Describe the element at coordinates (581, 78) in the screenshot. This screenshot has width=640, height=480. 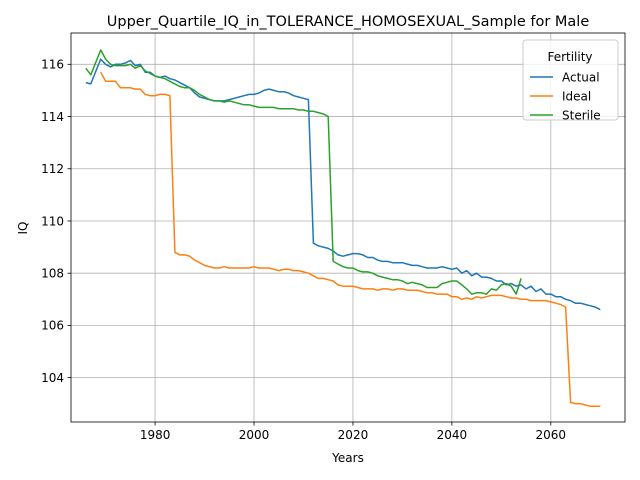
I see `legend-label-actual: Actual` at that location.